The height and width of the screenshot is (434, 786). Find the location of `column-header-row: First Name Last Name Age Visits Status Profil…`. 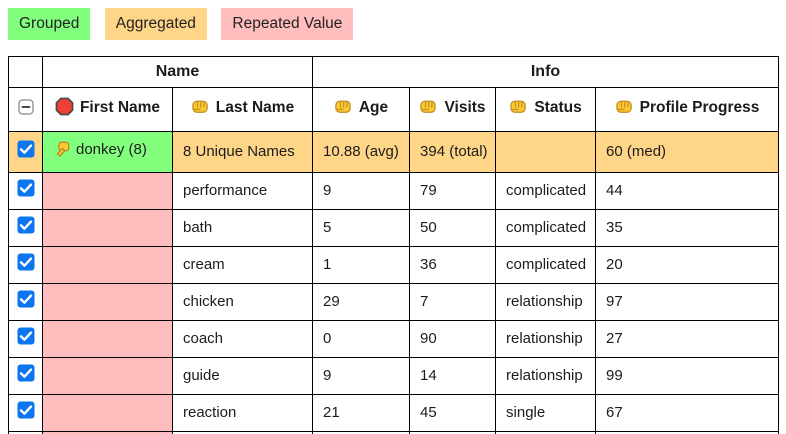

column-header-row: First Name Last Name Age Visits Status Profil… is located at coordinates (394, 109).